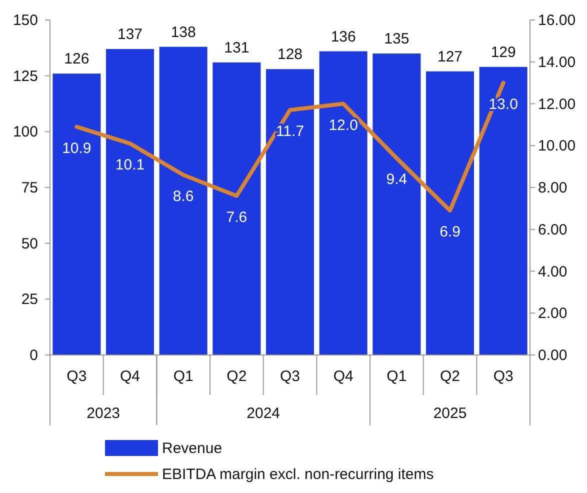  What do you see at coordinates (553, 188) in the screenshot?
I see `y2-tick-label: 8.00` at bounding box center [553, 188].